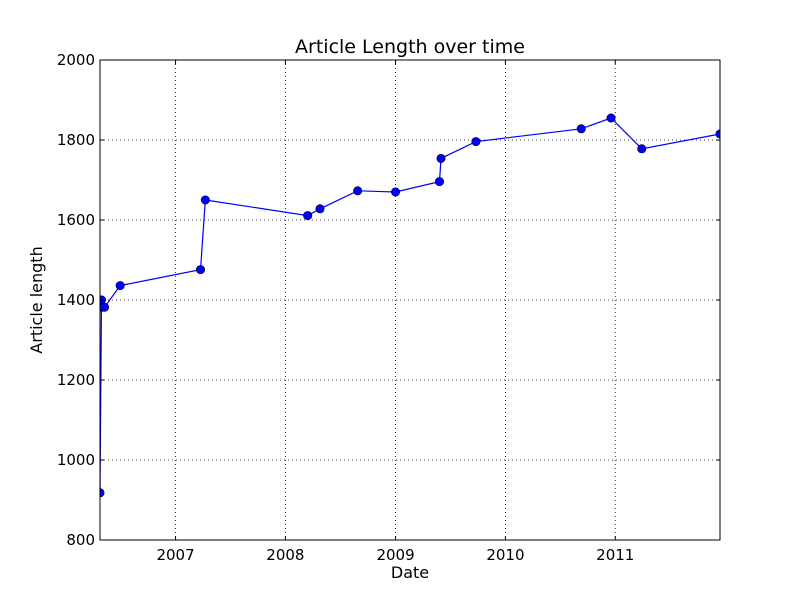  What do you see at coordinates (36, 299) in the screenshot?
I see `y-axis-title: Article length` at bounding box center [36, 299].